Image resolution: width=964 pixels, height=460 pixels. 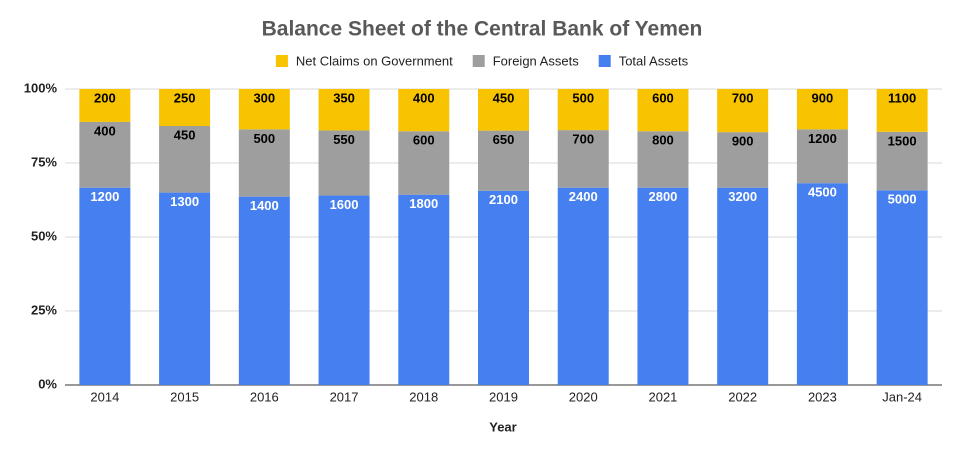 I want to click on x-tick-label: 2023, so click(x=822, y=396).